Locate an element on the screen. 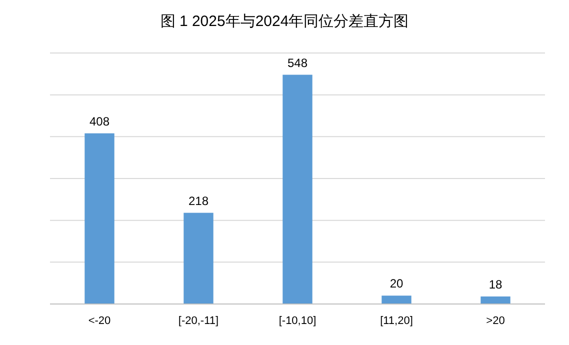 The image size is (569, 345). data-label: 548 is located at coordinates (297, 63).